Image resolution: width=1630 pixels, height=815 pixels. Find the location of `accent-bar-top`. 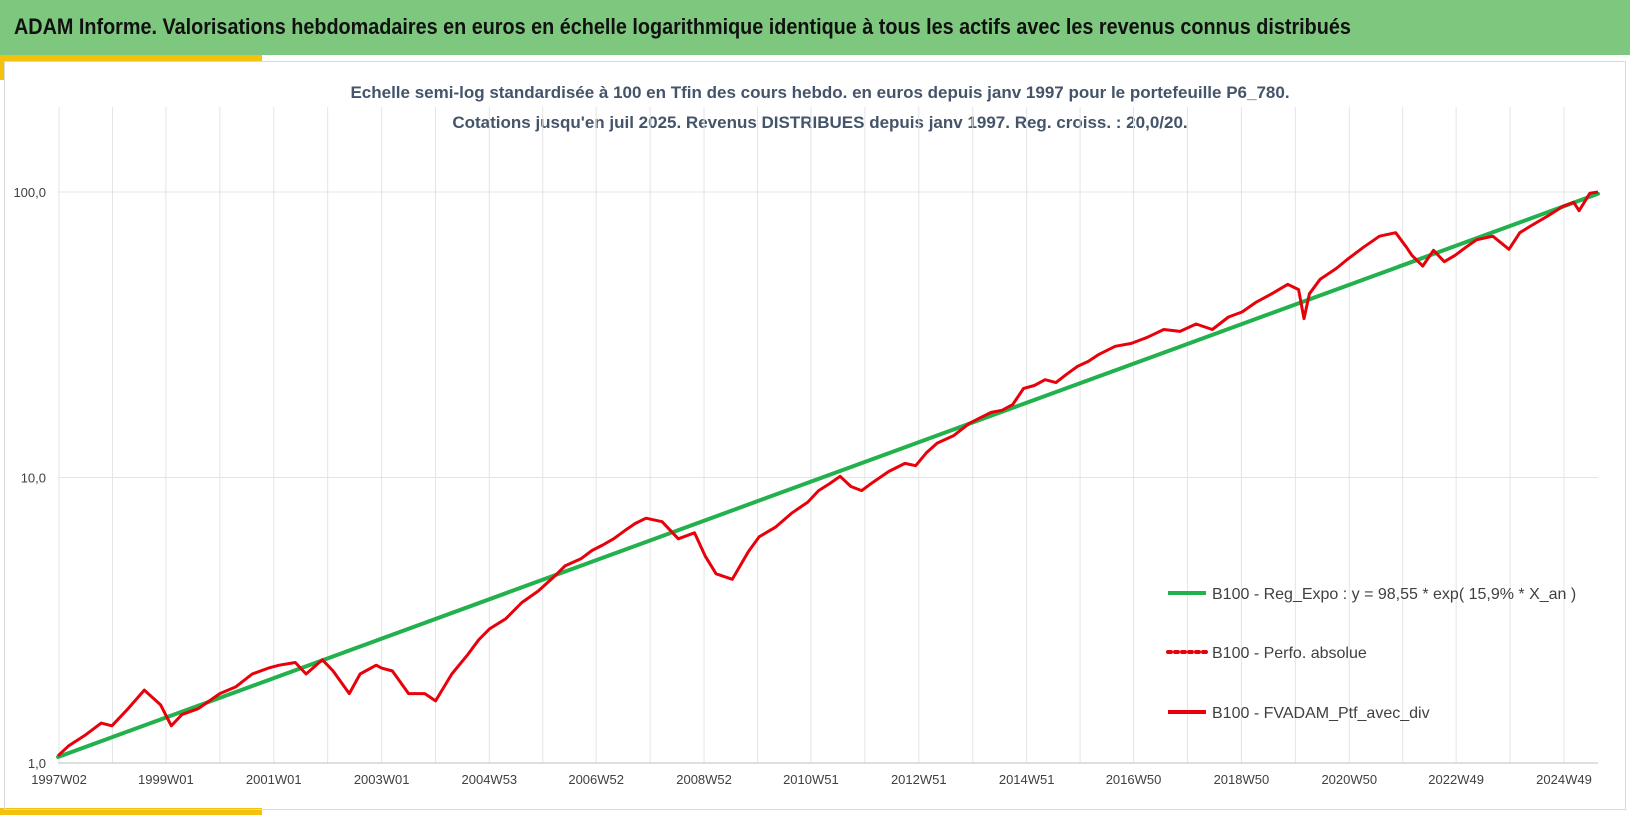

accent-bar-top is located at coordinates (131, 58).